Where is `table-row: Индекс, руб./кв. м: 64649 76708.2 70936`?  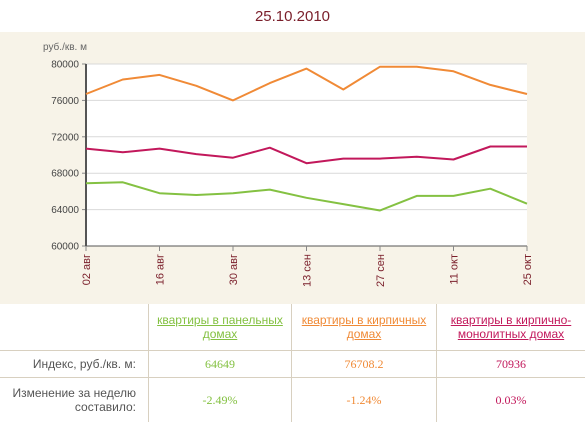
table-row: Индекс, руб./кв. м: 64649 76708.2 70936 is located at coordinates (292, 364).